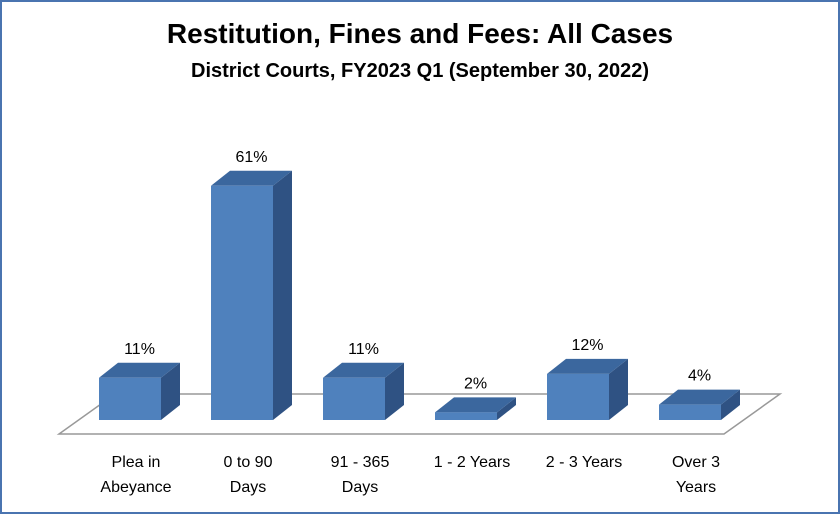  Describe the element at coordinates (251, 157) in the screenshot. I see `data-label: 61%` at that location.